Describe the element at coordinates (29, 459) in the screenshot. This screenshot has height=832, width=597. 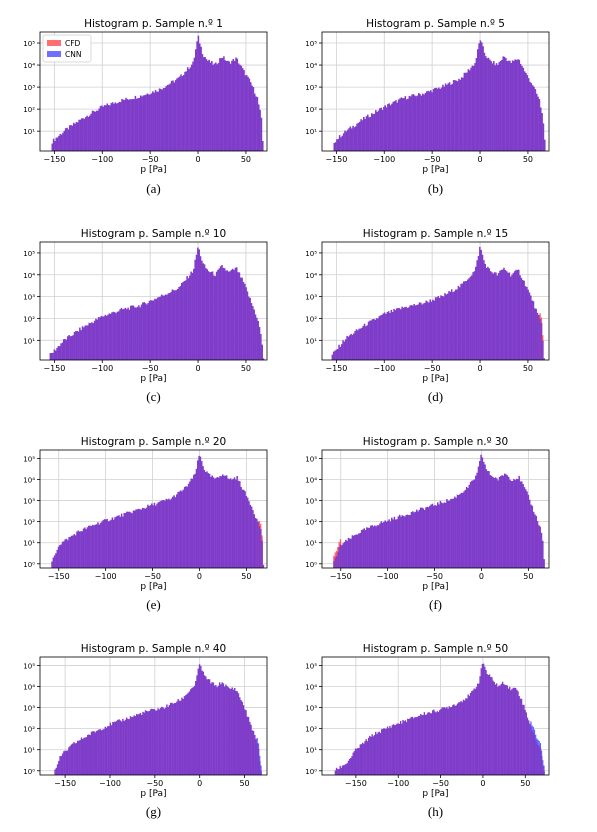
I see `y-tick-label: 10⁵` at that location.